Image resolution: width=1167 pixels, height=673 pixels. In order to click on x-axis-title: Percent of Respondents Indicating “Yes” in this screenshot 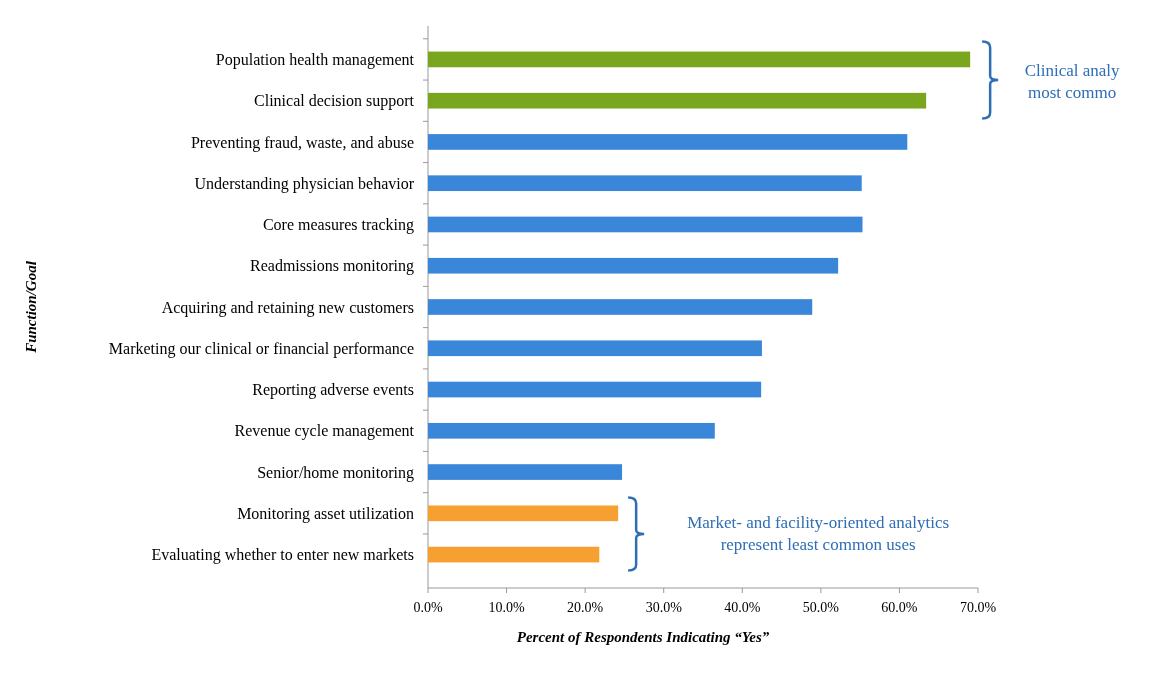, I will do `click(643, 637)`.